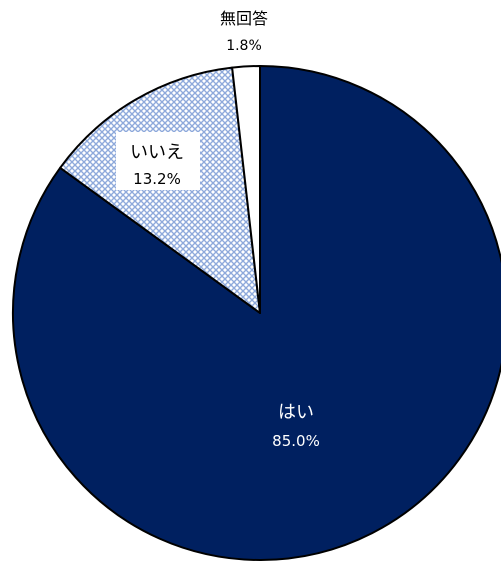 The image size is (501, 561). What do you see at coordinates (296, 441) in the screenshot?
I see `slice-label-value: 85.0%` at bounding box center [296, 441].